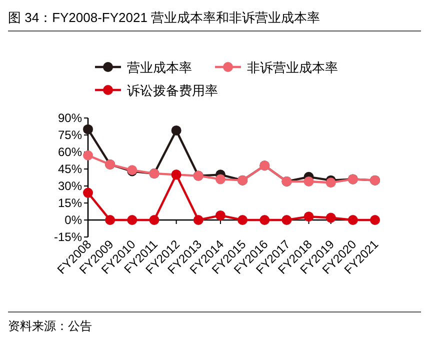 The width and height of the screenshot is (429, 340). Describe the element at coordinates (164, 17) in the screenshot. I see `chart-title: 图 34：FY2008-FY2021 营业成本率和非诉营业成本率` at that location.